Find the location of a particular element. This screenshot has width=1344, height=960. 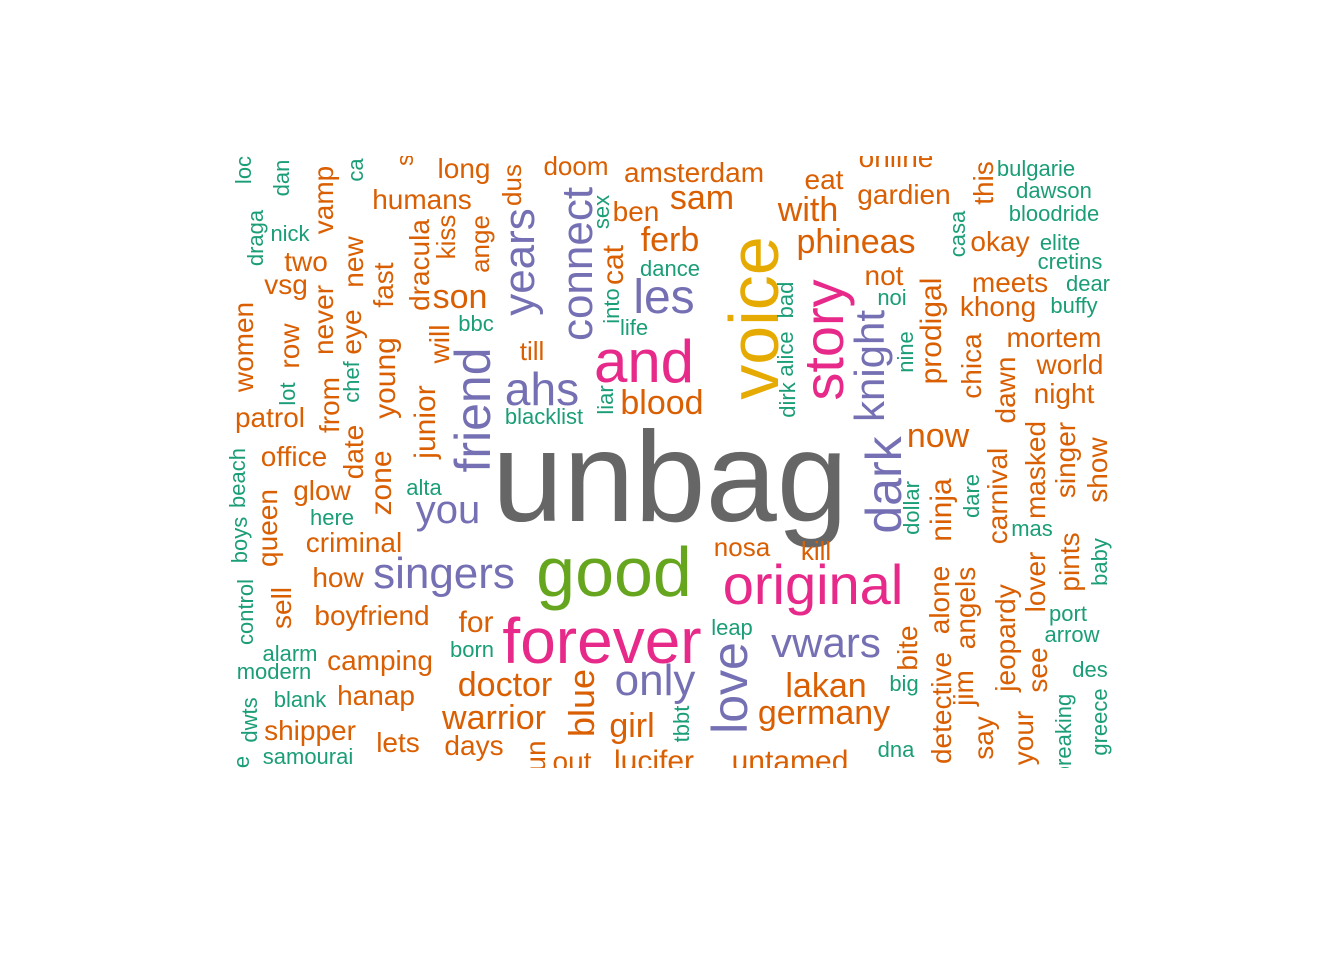

word-out: out is located at coordinates (572, 757).